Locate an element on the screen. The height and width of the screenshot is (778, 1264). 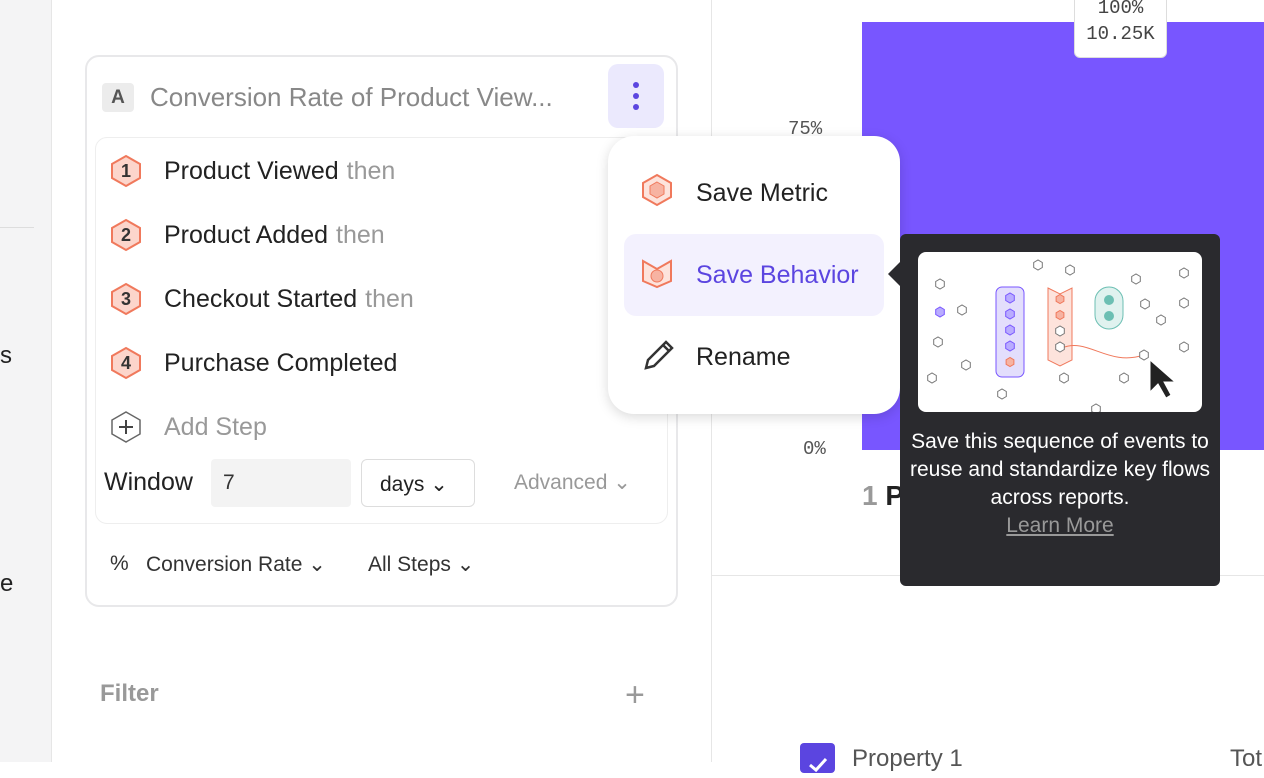
step-name: Product Viewed is located at coordinates (251, 170).